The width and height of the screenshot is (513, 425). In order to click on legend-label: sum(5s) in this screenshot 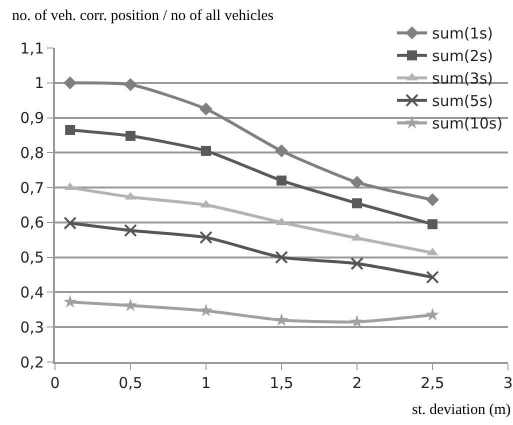, I will do `click(462, 101)`.